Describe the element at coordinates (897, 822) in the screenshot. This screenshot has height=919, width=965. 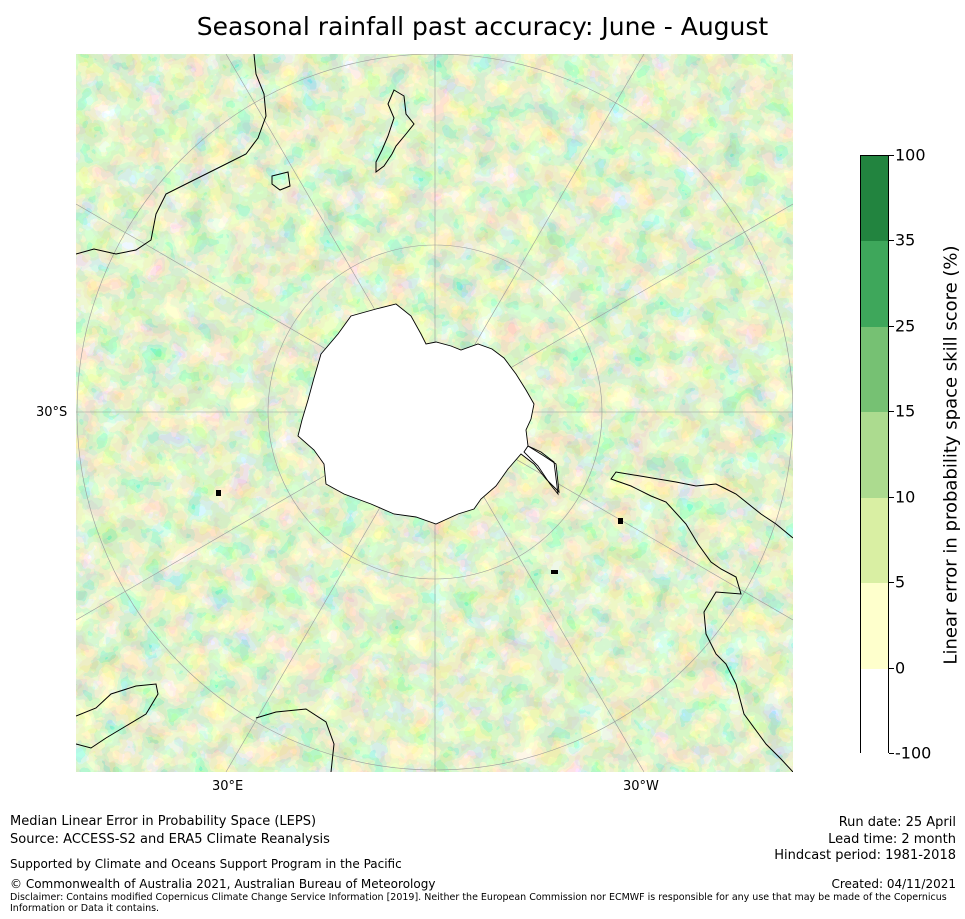
I see `footer-run-date: Run date: 25 April` at that location.